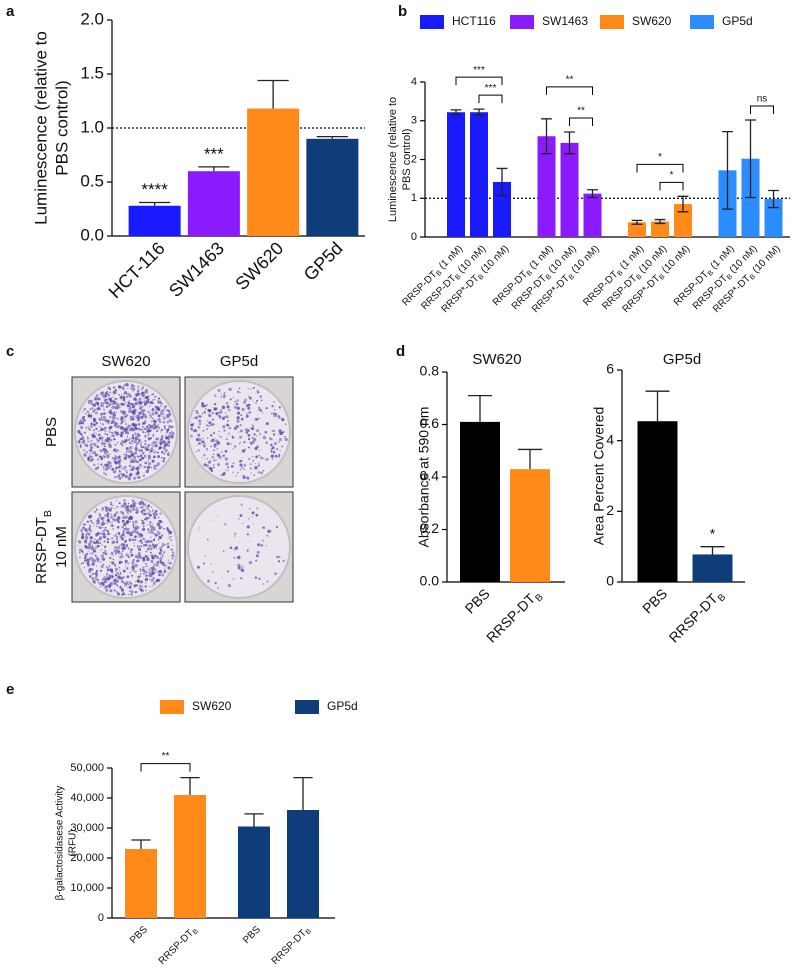 This screenshot has height=980, width=793. Describe the element at coordinates (239, 361) in the screenshot. I see `column-label: GP5d` at that location.